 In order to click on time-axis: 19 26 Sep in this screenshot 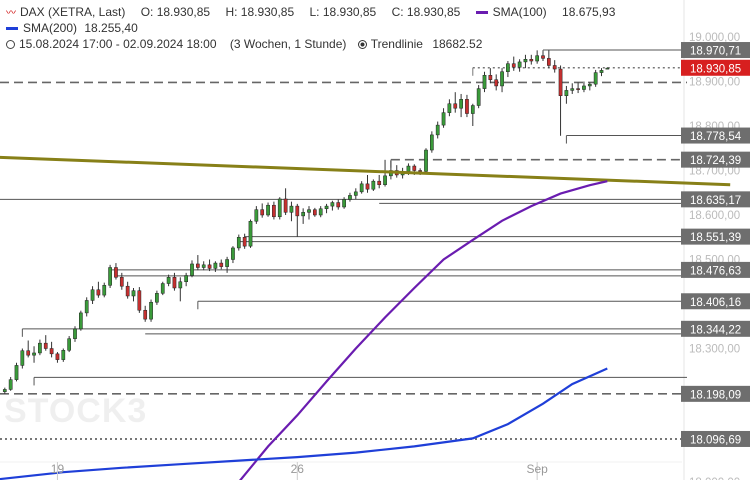, I will do `click(299, 471)`.